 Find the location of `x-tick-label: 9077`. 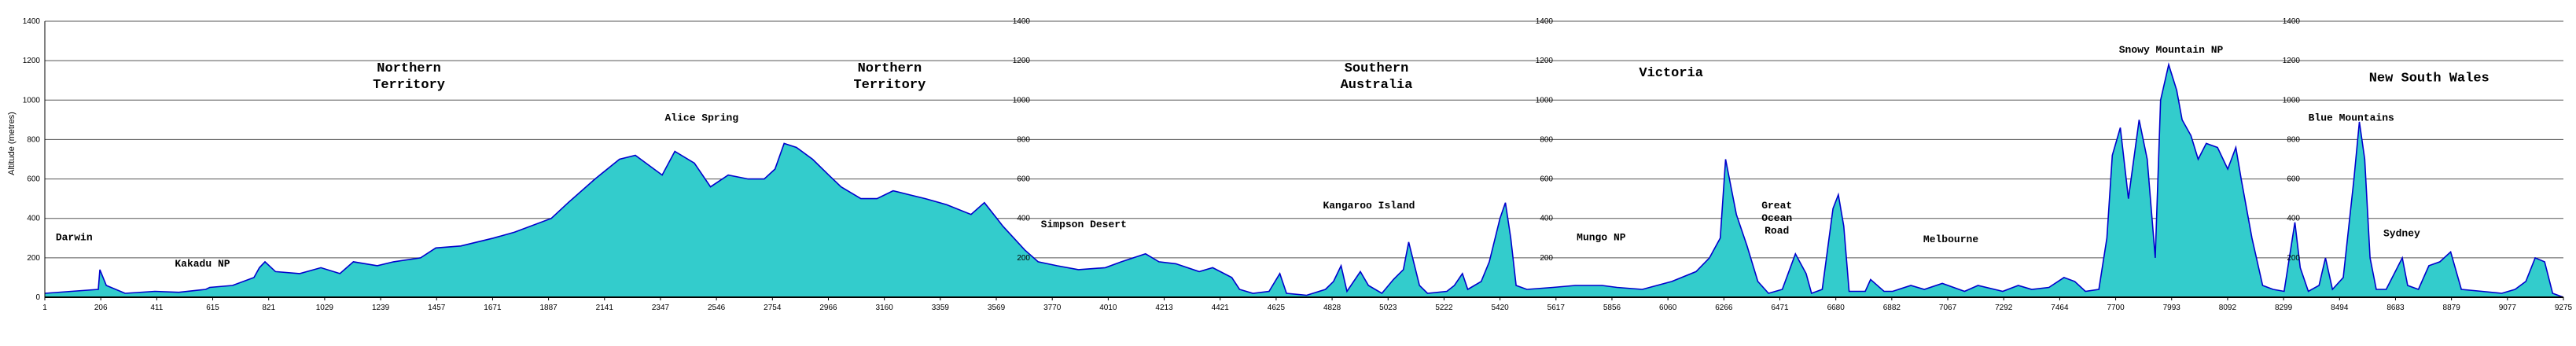

x-tick-label: 9077 is located at coordinates (2508, 308).